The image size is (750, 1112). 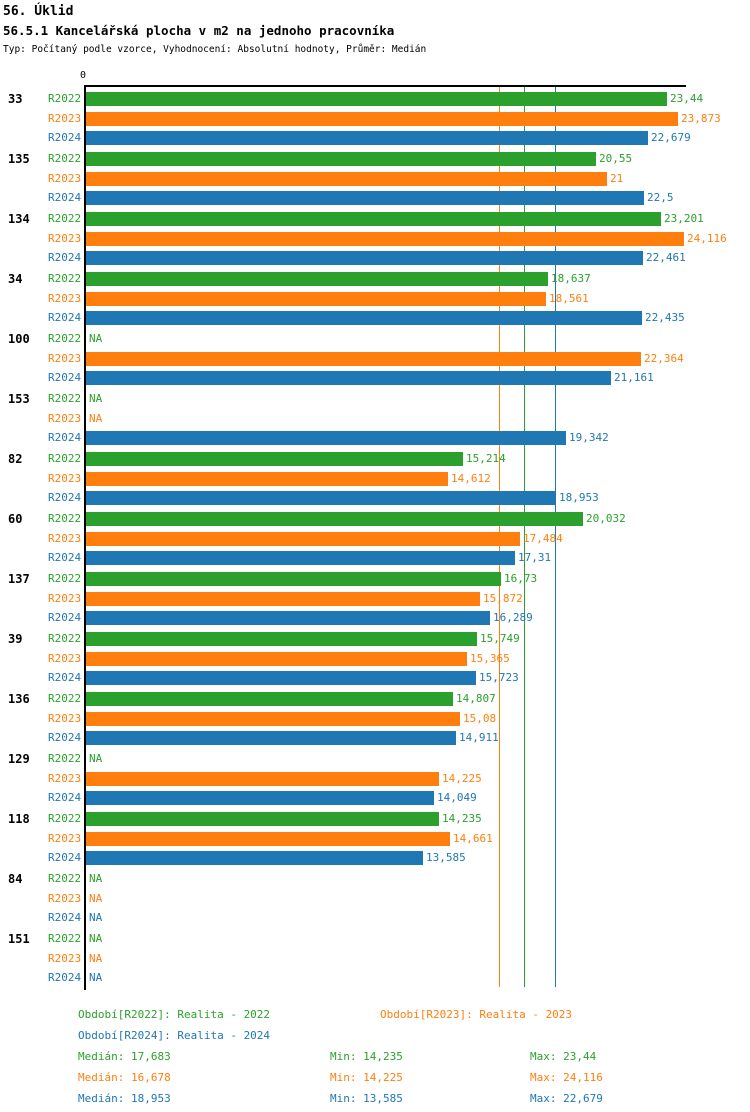 I want to click on bar-value-label: 14,661, so click(x=473, y=838).